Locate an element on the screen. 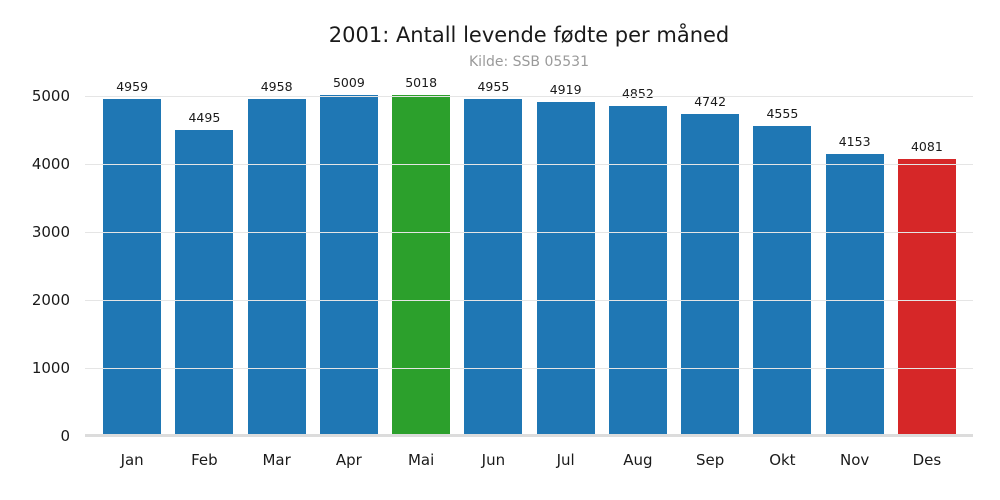  bar-sep is located at coordinates (710, 274).